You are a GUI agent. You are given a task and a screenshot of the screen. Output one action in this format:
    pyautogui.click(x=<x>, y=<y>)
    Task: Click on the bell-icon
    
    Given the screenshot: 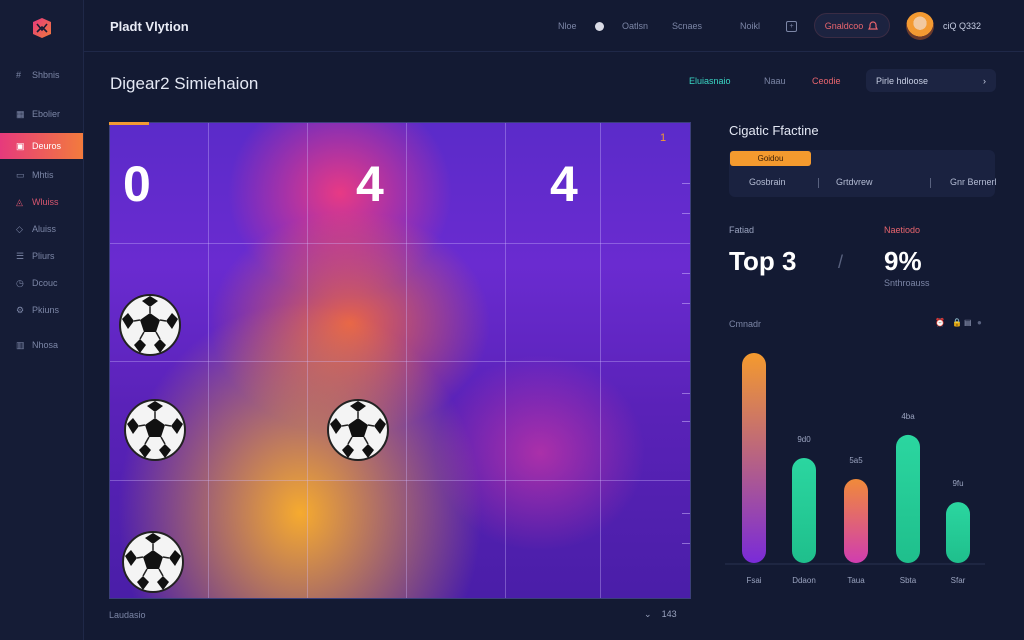 What is the action you would take?
    pyautogui.click(x=873, y=25)
    